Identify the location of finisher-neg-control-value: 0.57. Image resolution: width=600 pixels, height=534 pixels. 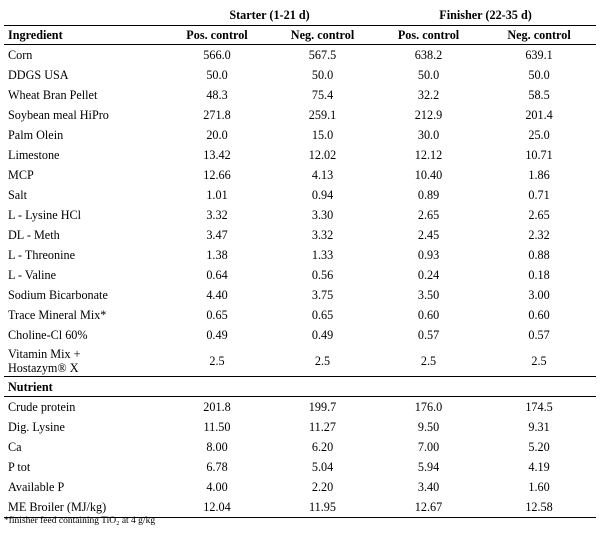
(539, 335).